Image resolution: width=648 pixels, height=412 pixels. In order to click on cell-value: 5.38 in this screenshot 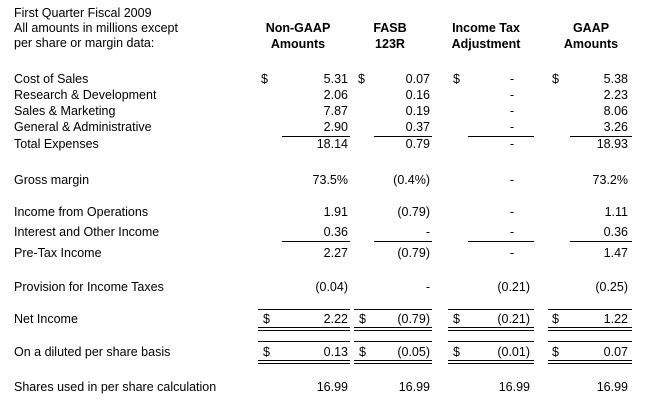, I will do `click(615, 79)`.